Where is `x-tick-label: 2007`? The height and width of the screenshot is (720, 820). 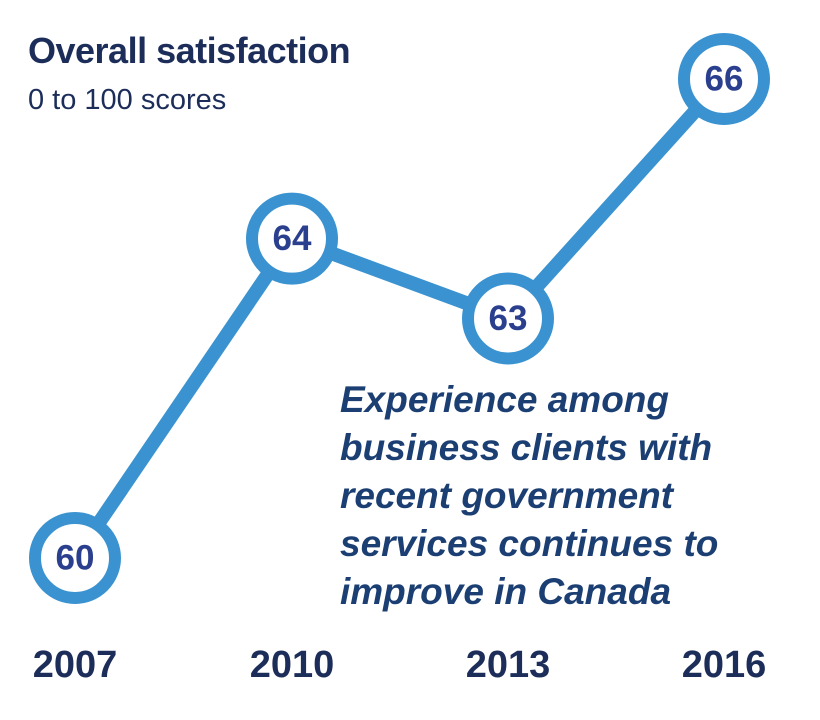
x-tick-label: 2007 is located at coordinates (75, 665).